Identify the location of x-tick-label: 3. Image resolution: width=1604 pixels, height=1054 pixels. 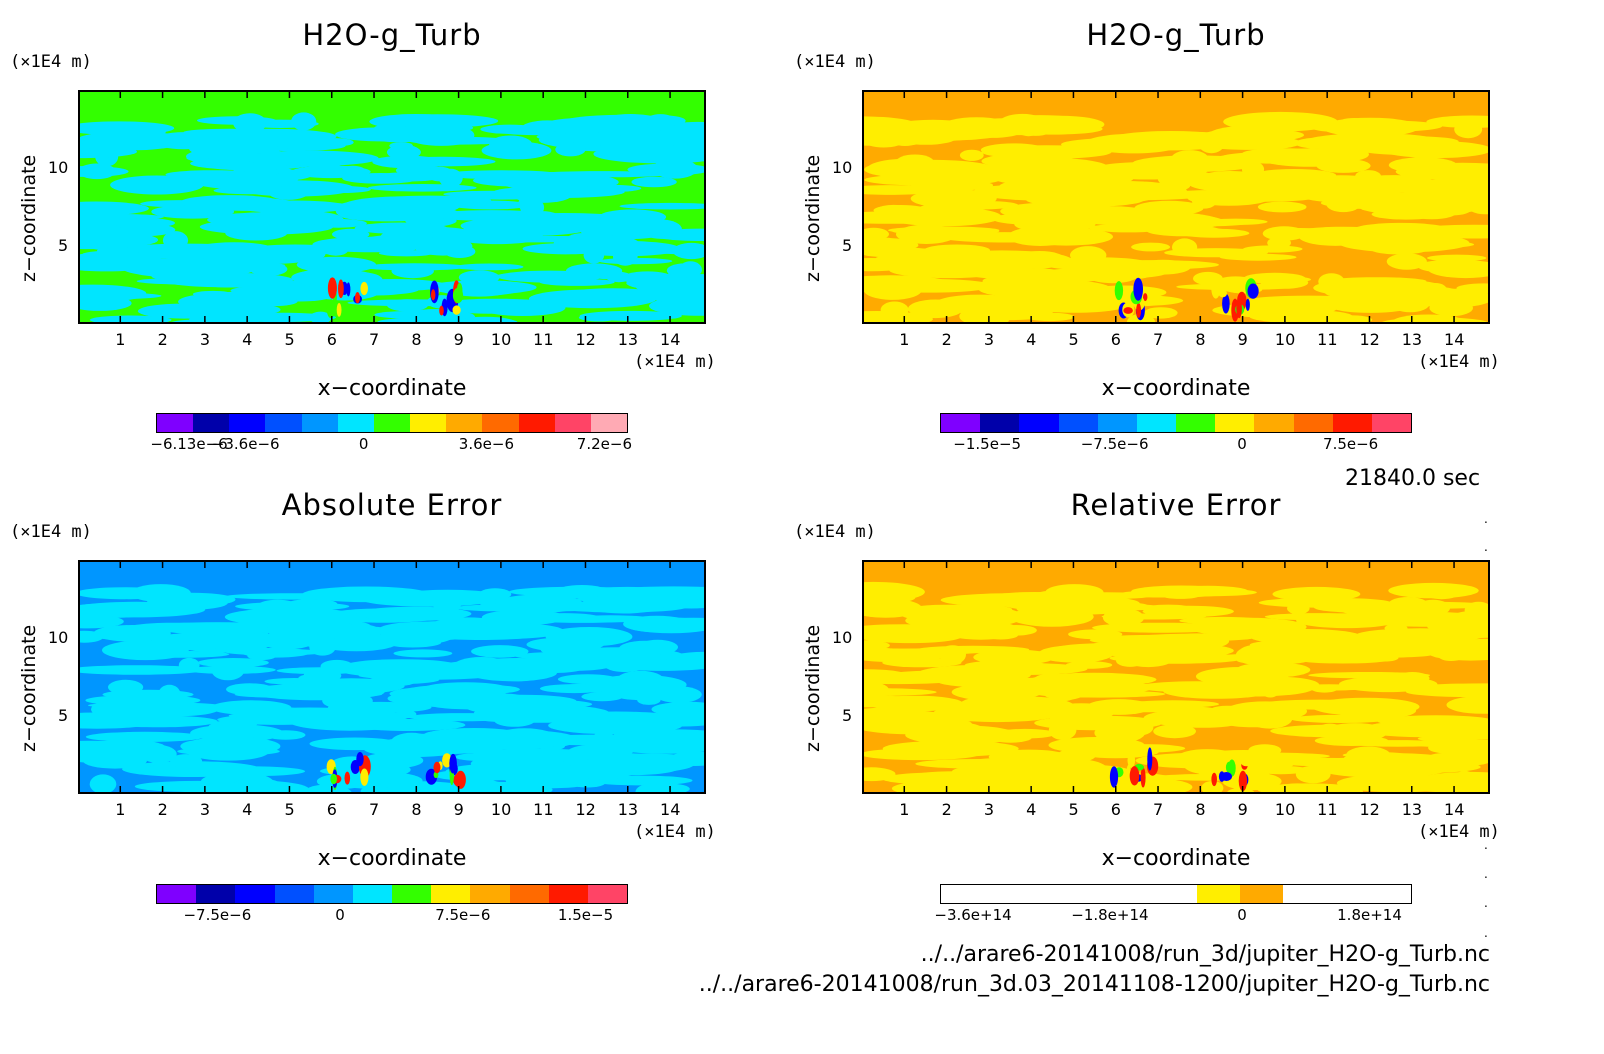
(205, 339).